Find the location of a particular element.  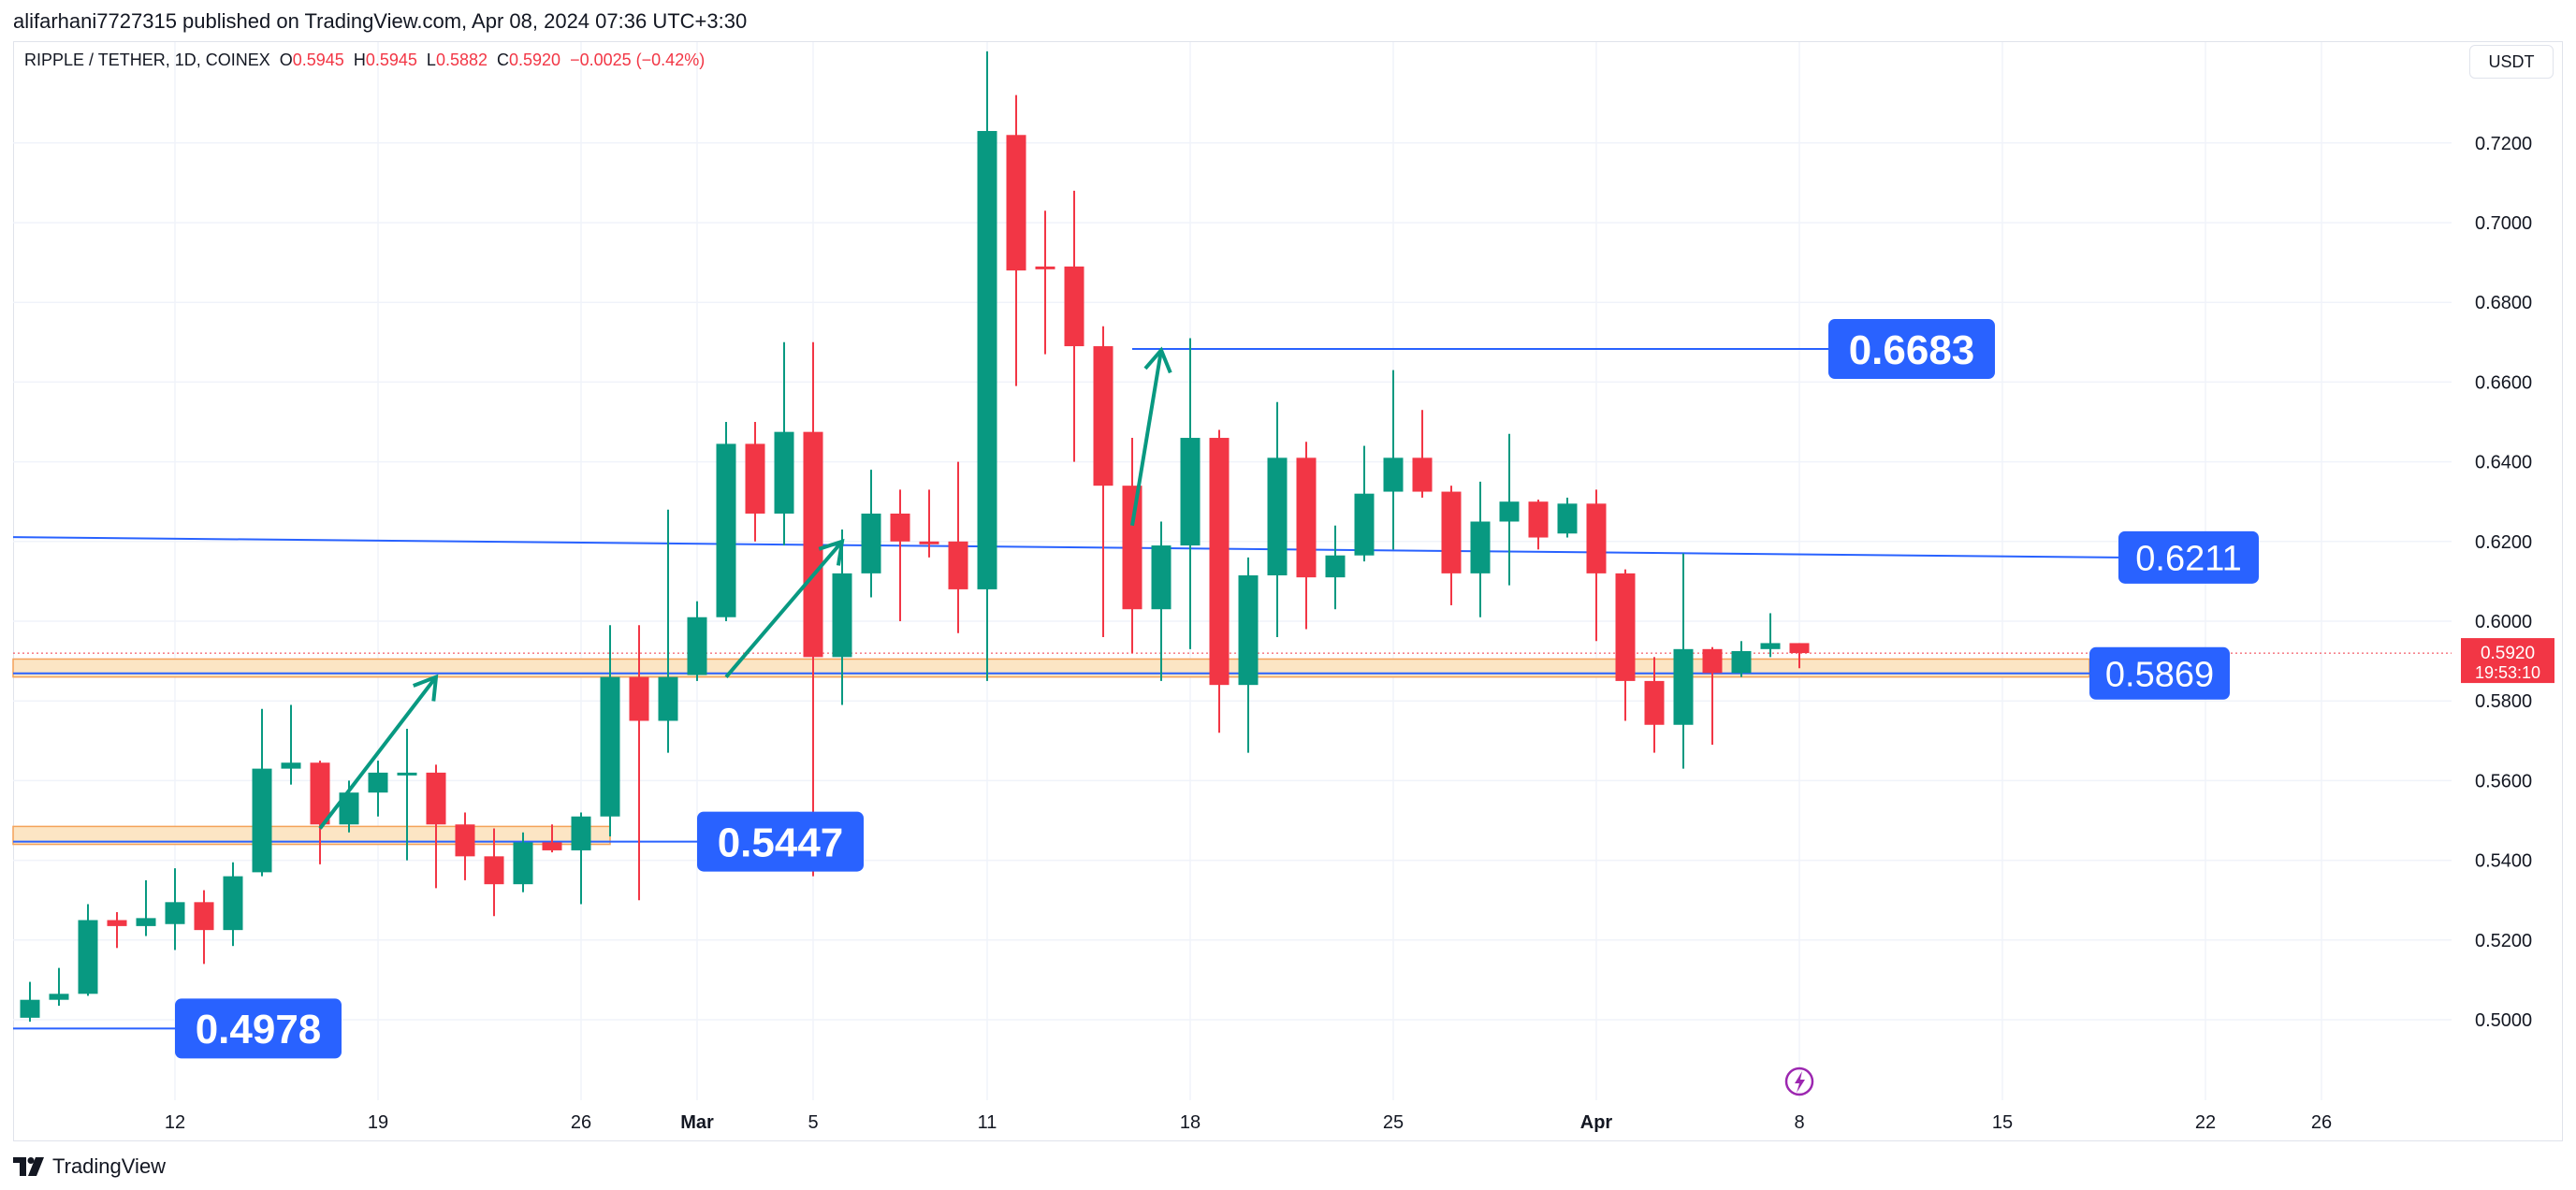

footer-brand: TradingView is located at coordinates (89, 1166).